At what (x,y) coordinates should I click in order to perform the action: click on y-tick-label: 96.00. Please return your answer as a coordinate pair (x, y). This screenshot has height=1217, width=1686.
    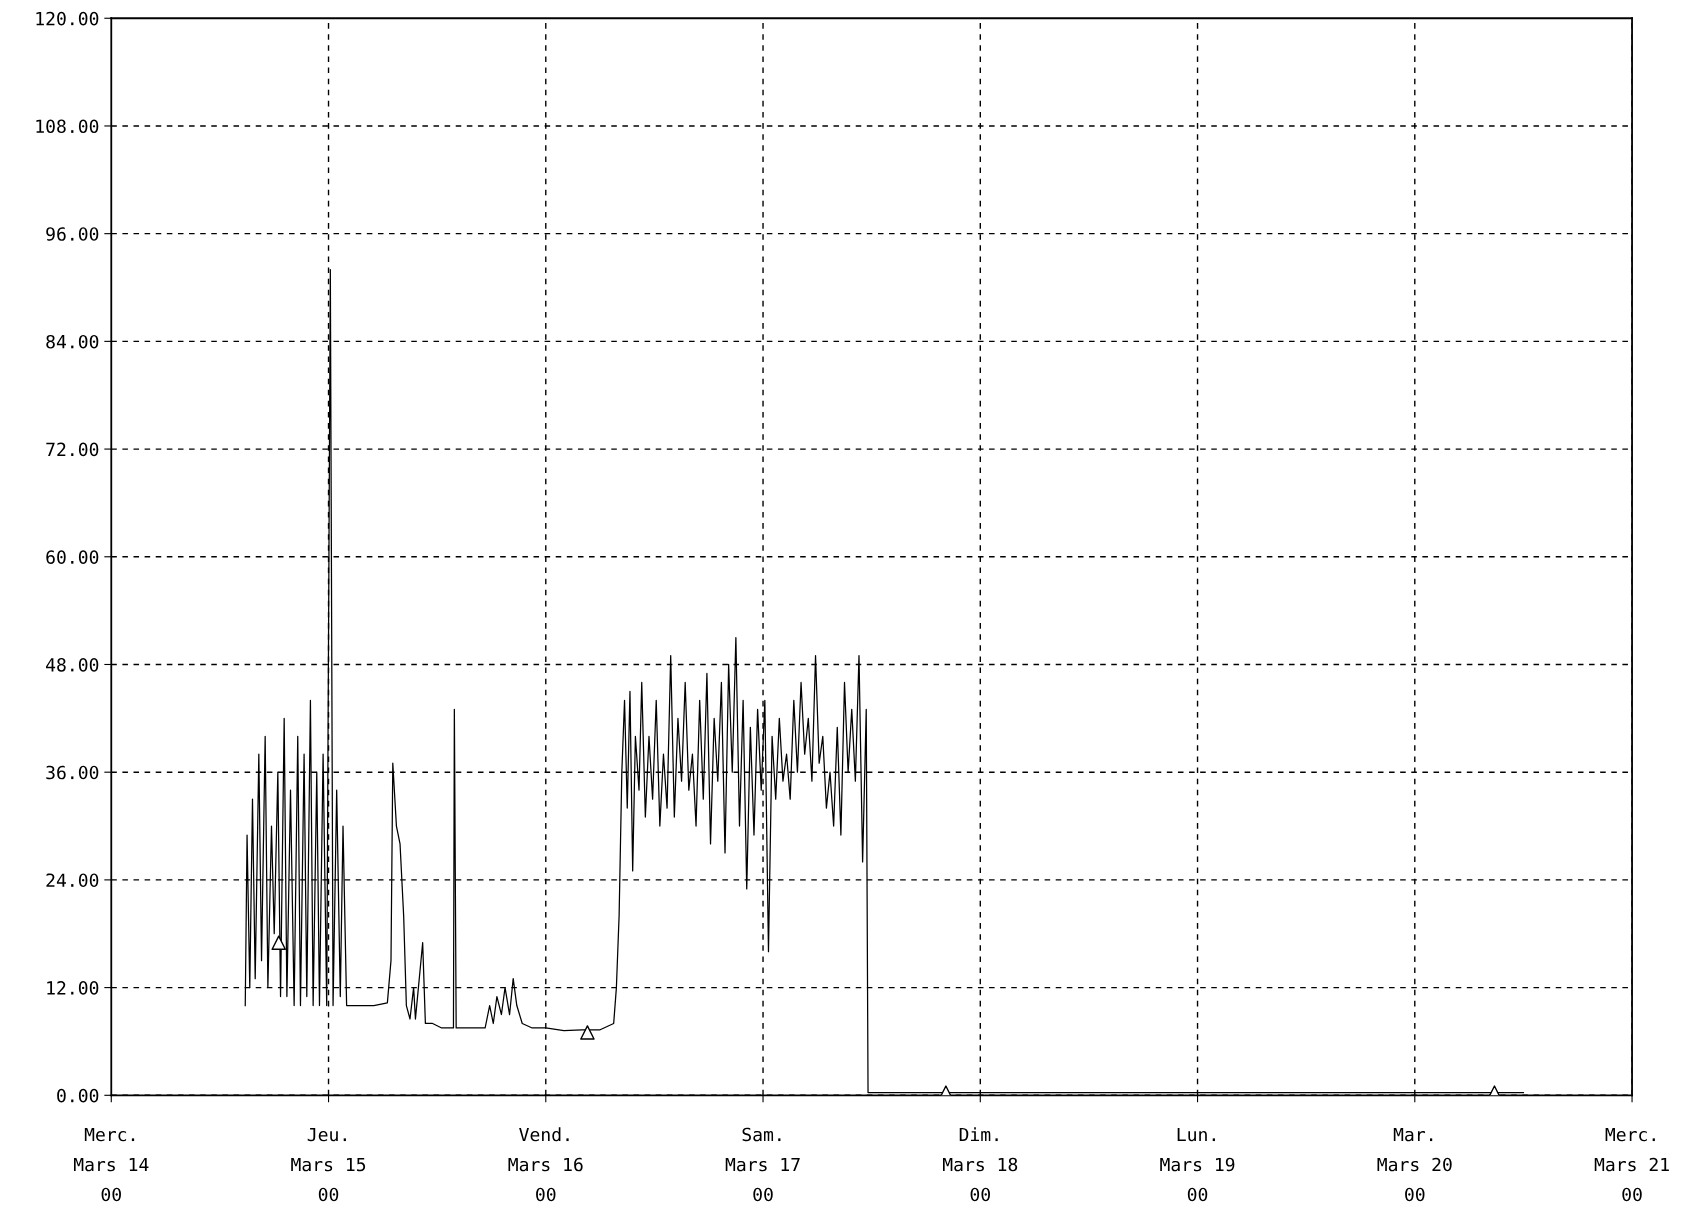
    Looking at the image, I should click on (72, 234).